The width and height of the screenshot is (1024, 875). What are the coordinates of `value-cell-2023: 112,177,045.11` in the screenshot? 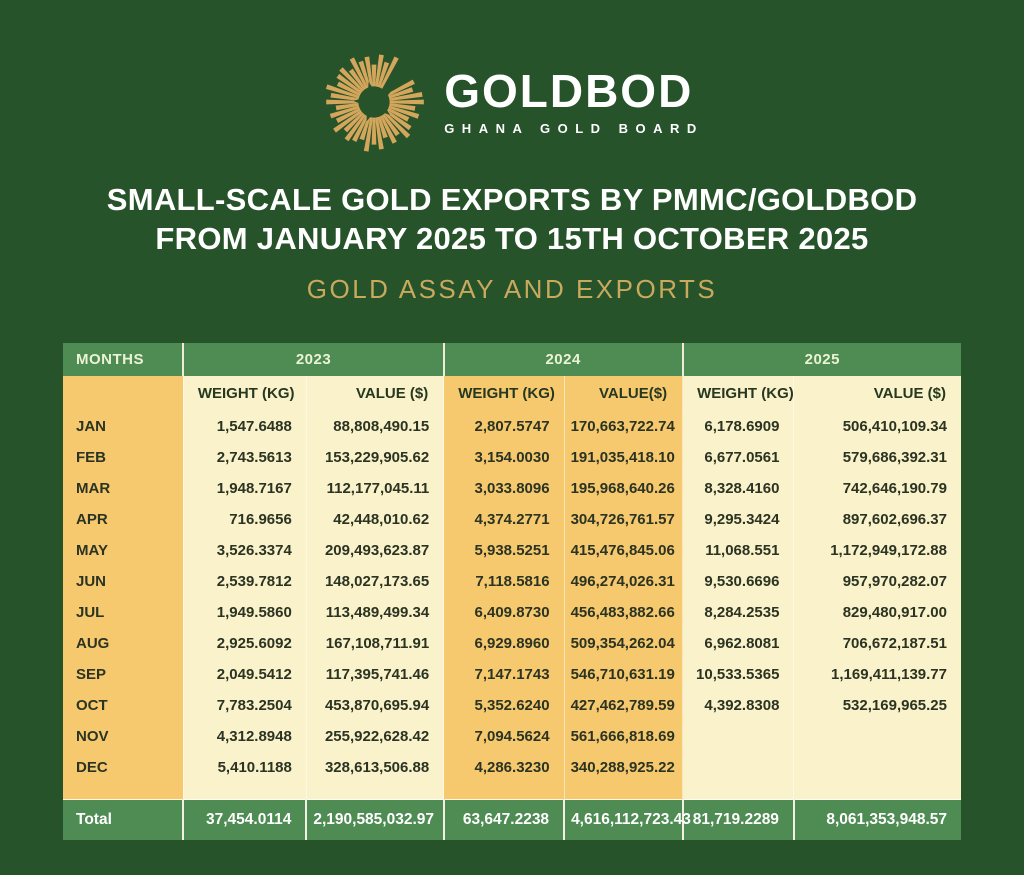 It's located at (374, 488).